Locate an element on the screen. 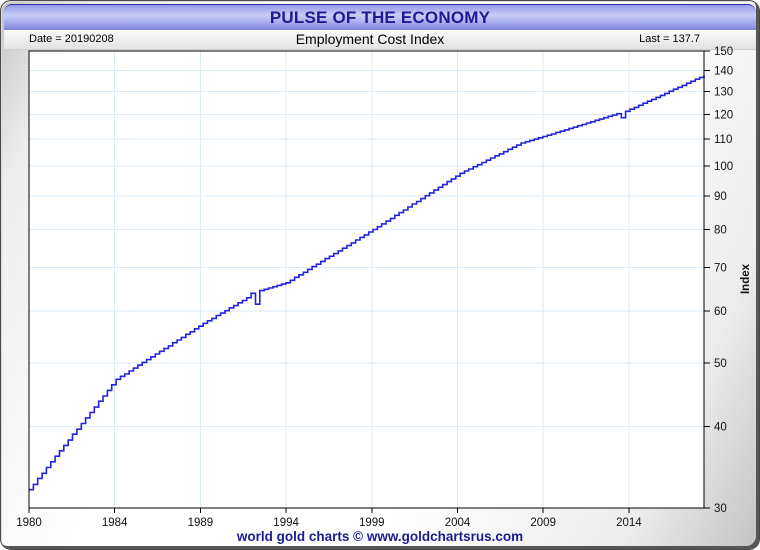 This screenshot has width=760, height=550. svg-text: 2004 is located at coordinates (458, 523).